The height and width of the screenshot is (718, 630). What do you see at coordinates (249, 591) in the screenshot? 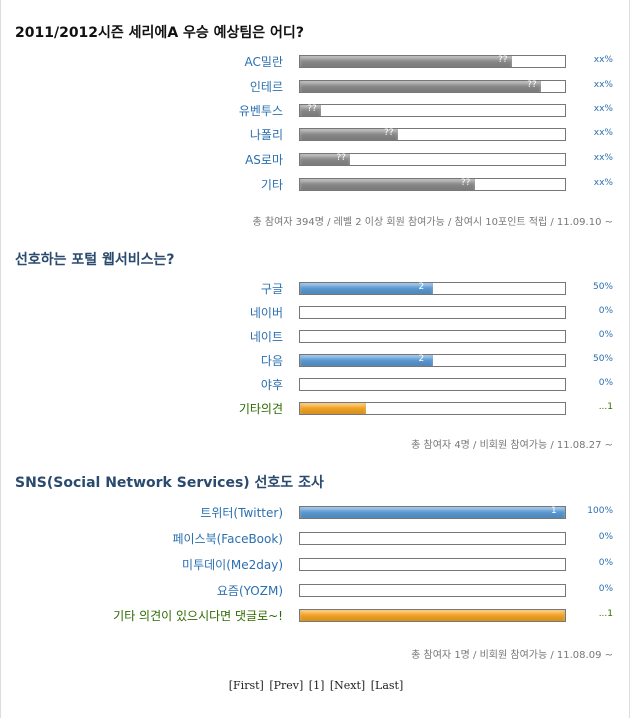
I see `option-label: 요즘(YOZM)` at bounding box center [249, 591].